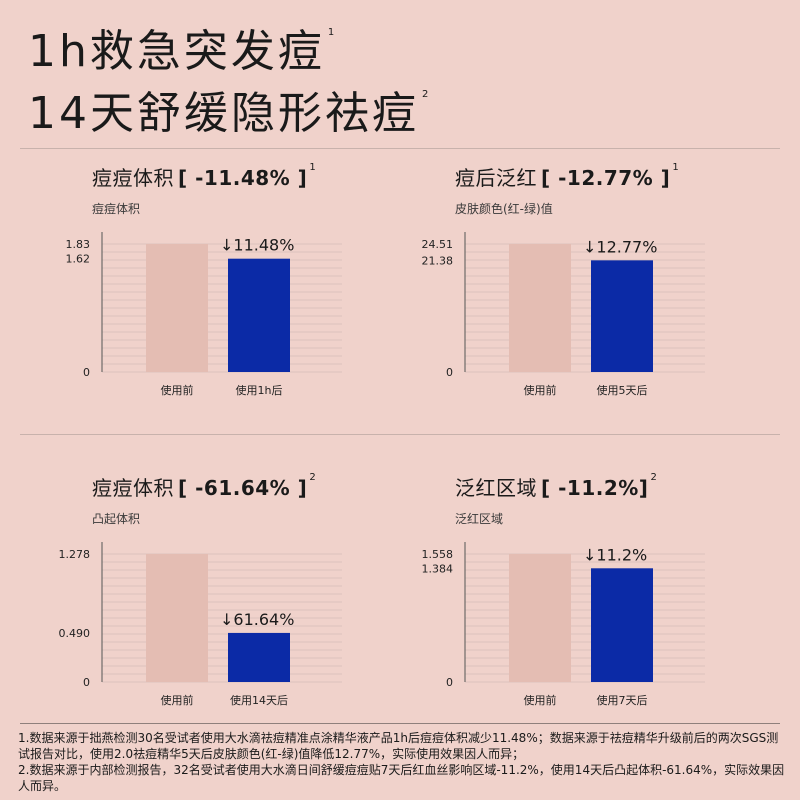 This screenshot has height=800, width=800. I want to click on change-annotation: ↓61.64%, so click(257, 619).